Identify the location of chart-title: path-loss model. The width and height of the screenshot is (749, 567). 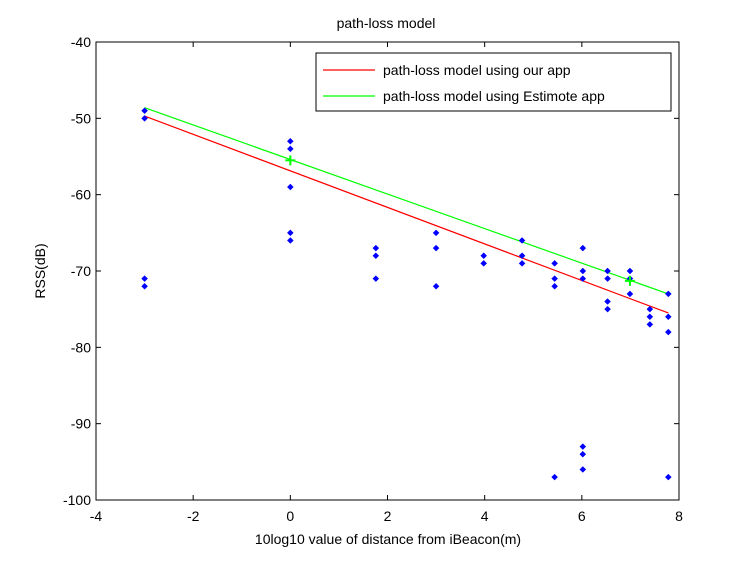
(386, 23).